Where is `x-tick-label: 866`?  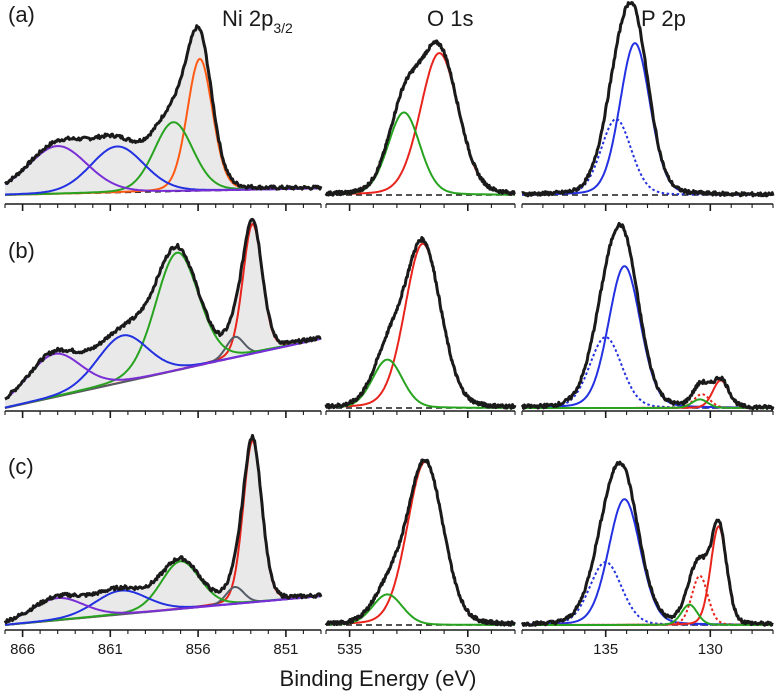
x-tick-label: 866 is located at coordinates (22, 649).